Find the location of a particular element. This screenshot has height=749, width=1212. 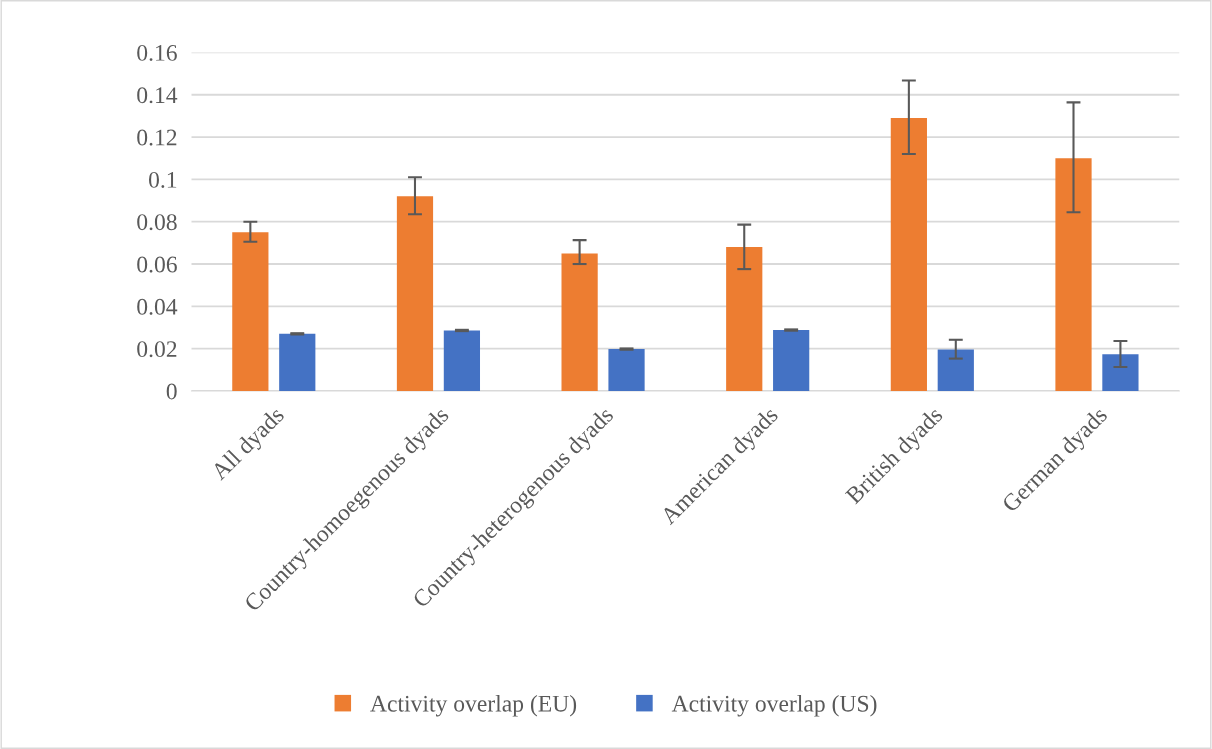

y-tick-label: 0.1 is located at coordinates (162, 179).